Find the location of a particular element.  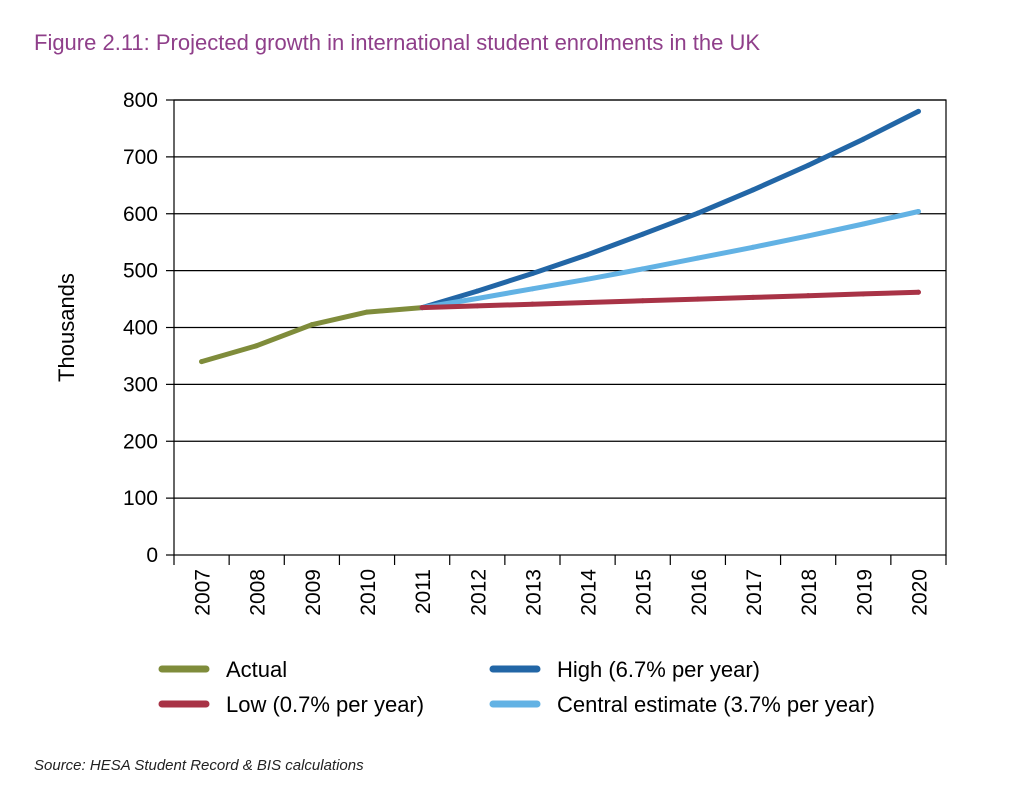

legend-label-central-estimate-3-7-per-year: Central estimate (3.7% per year) is located at coordinates (716, 704).